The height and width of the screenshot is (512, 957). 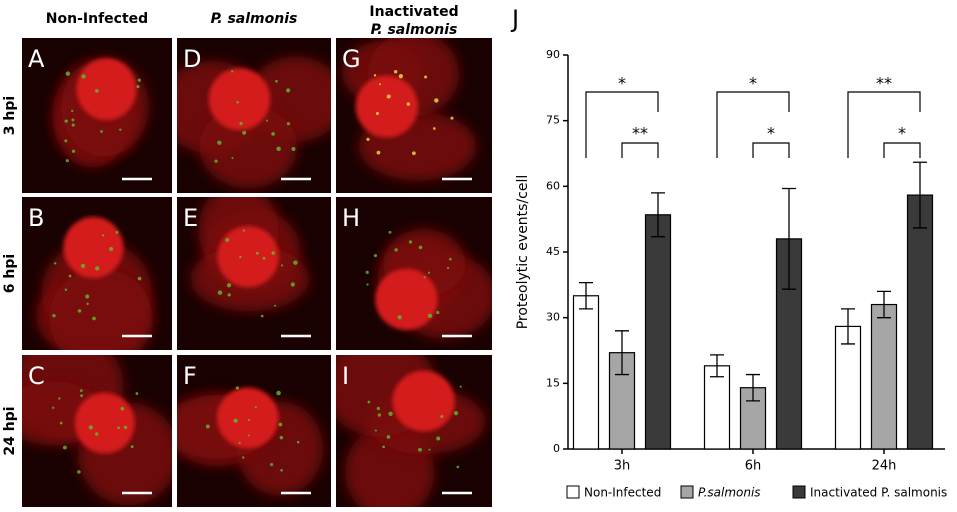 What do you see at coordinates (884, 466) in the screenshot?
I see `x-tick-label: 24h` at bounding box center [884, 466].